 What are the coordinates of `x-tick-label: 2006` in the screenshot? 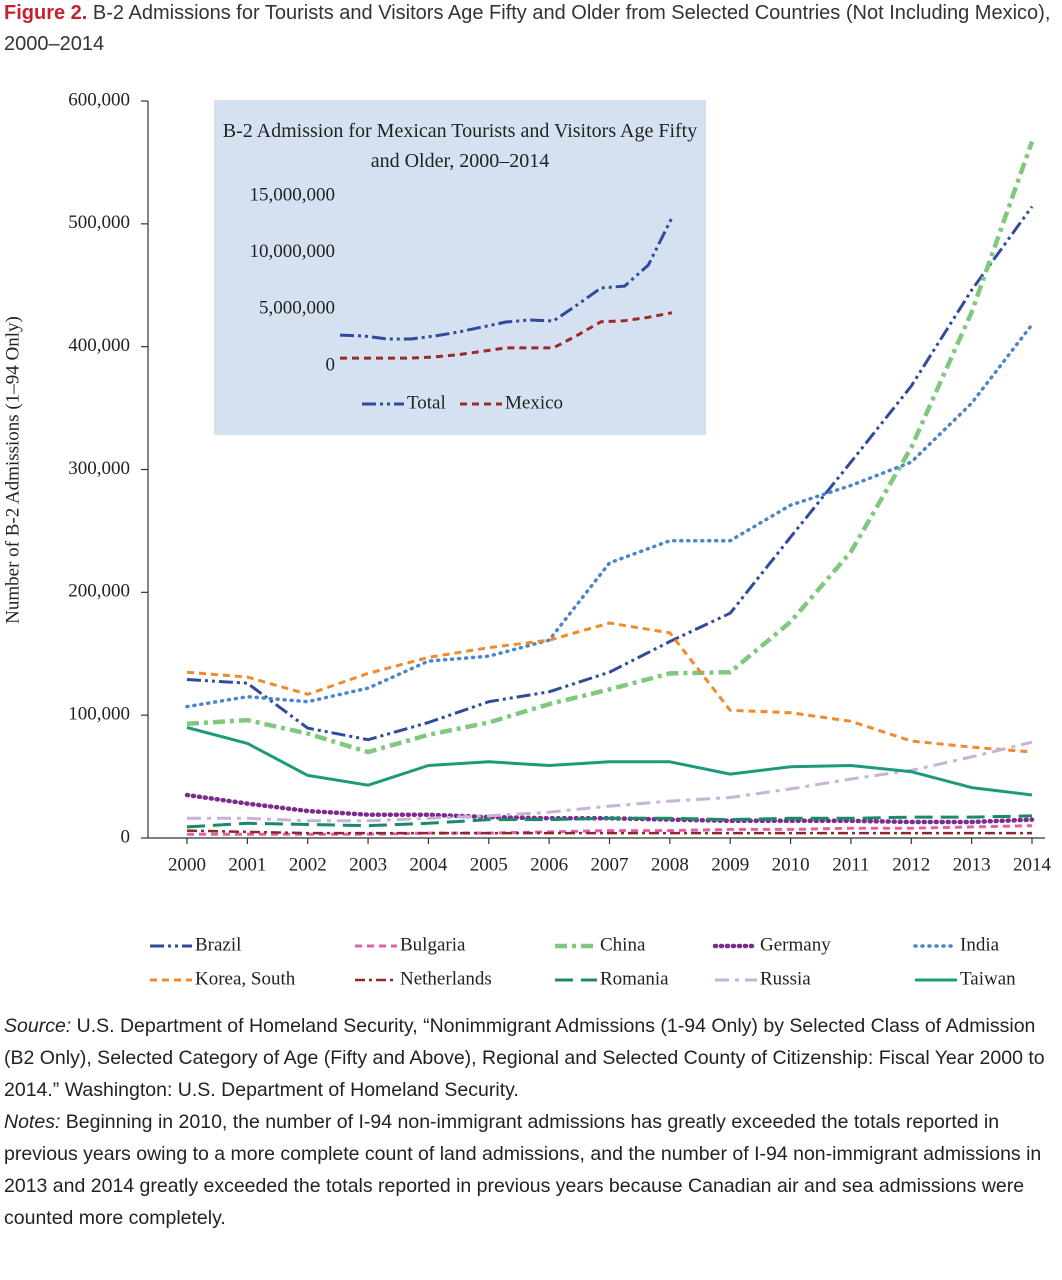 It's located at (549, 864).